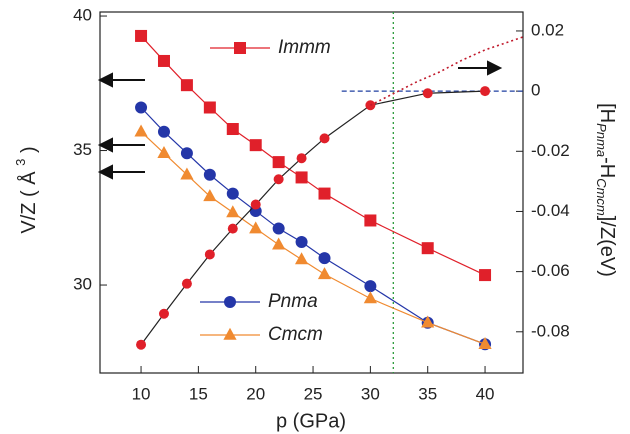 This screenshot has width=630, height=434. What do you see at coordinates (28, 200) in the screenshot?
I see `y-label-part: V/Z ( Å` at bounding box center [28, 200].